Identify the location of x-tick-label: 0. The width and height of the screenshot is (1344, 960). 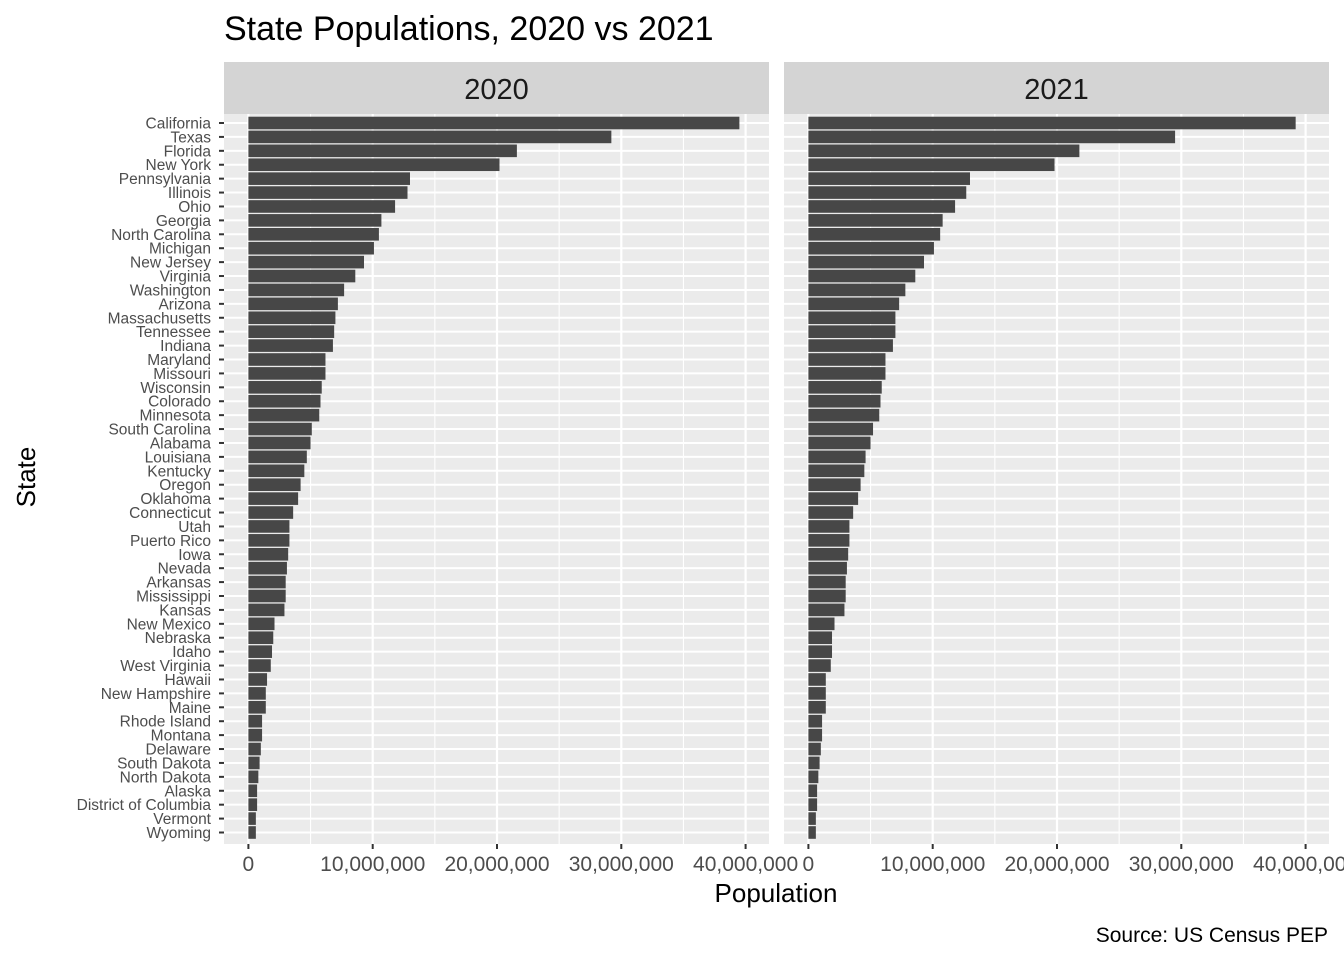
(249, 864).